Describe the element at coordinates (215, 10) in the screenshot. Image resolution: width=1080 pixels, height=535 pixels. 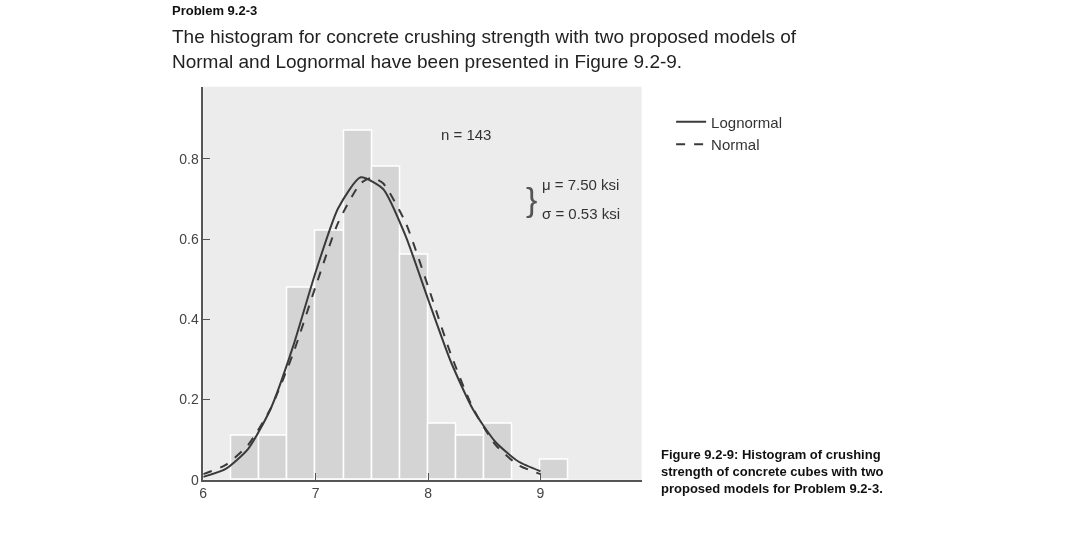
I see `chart-title: Problem 9.2-3` at that location.